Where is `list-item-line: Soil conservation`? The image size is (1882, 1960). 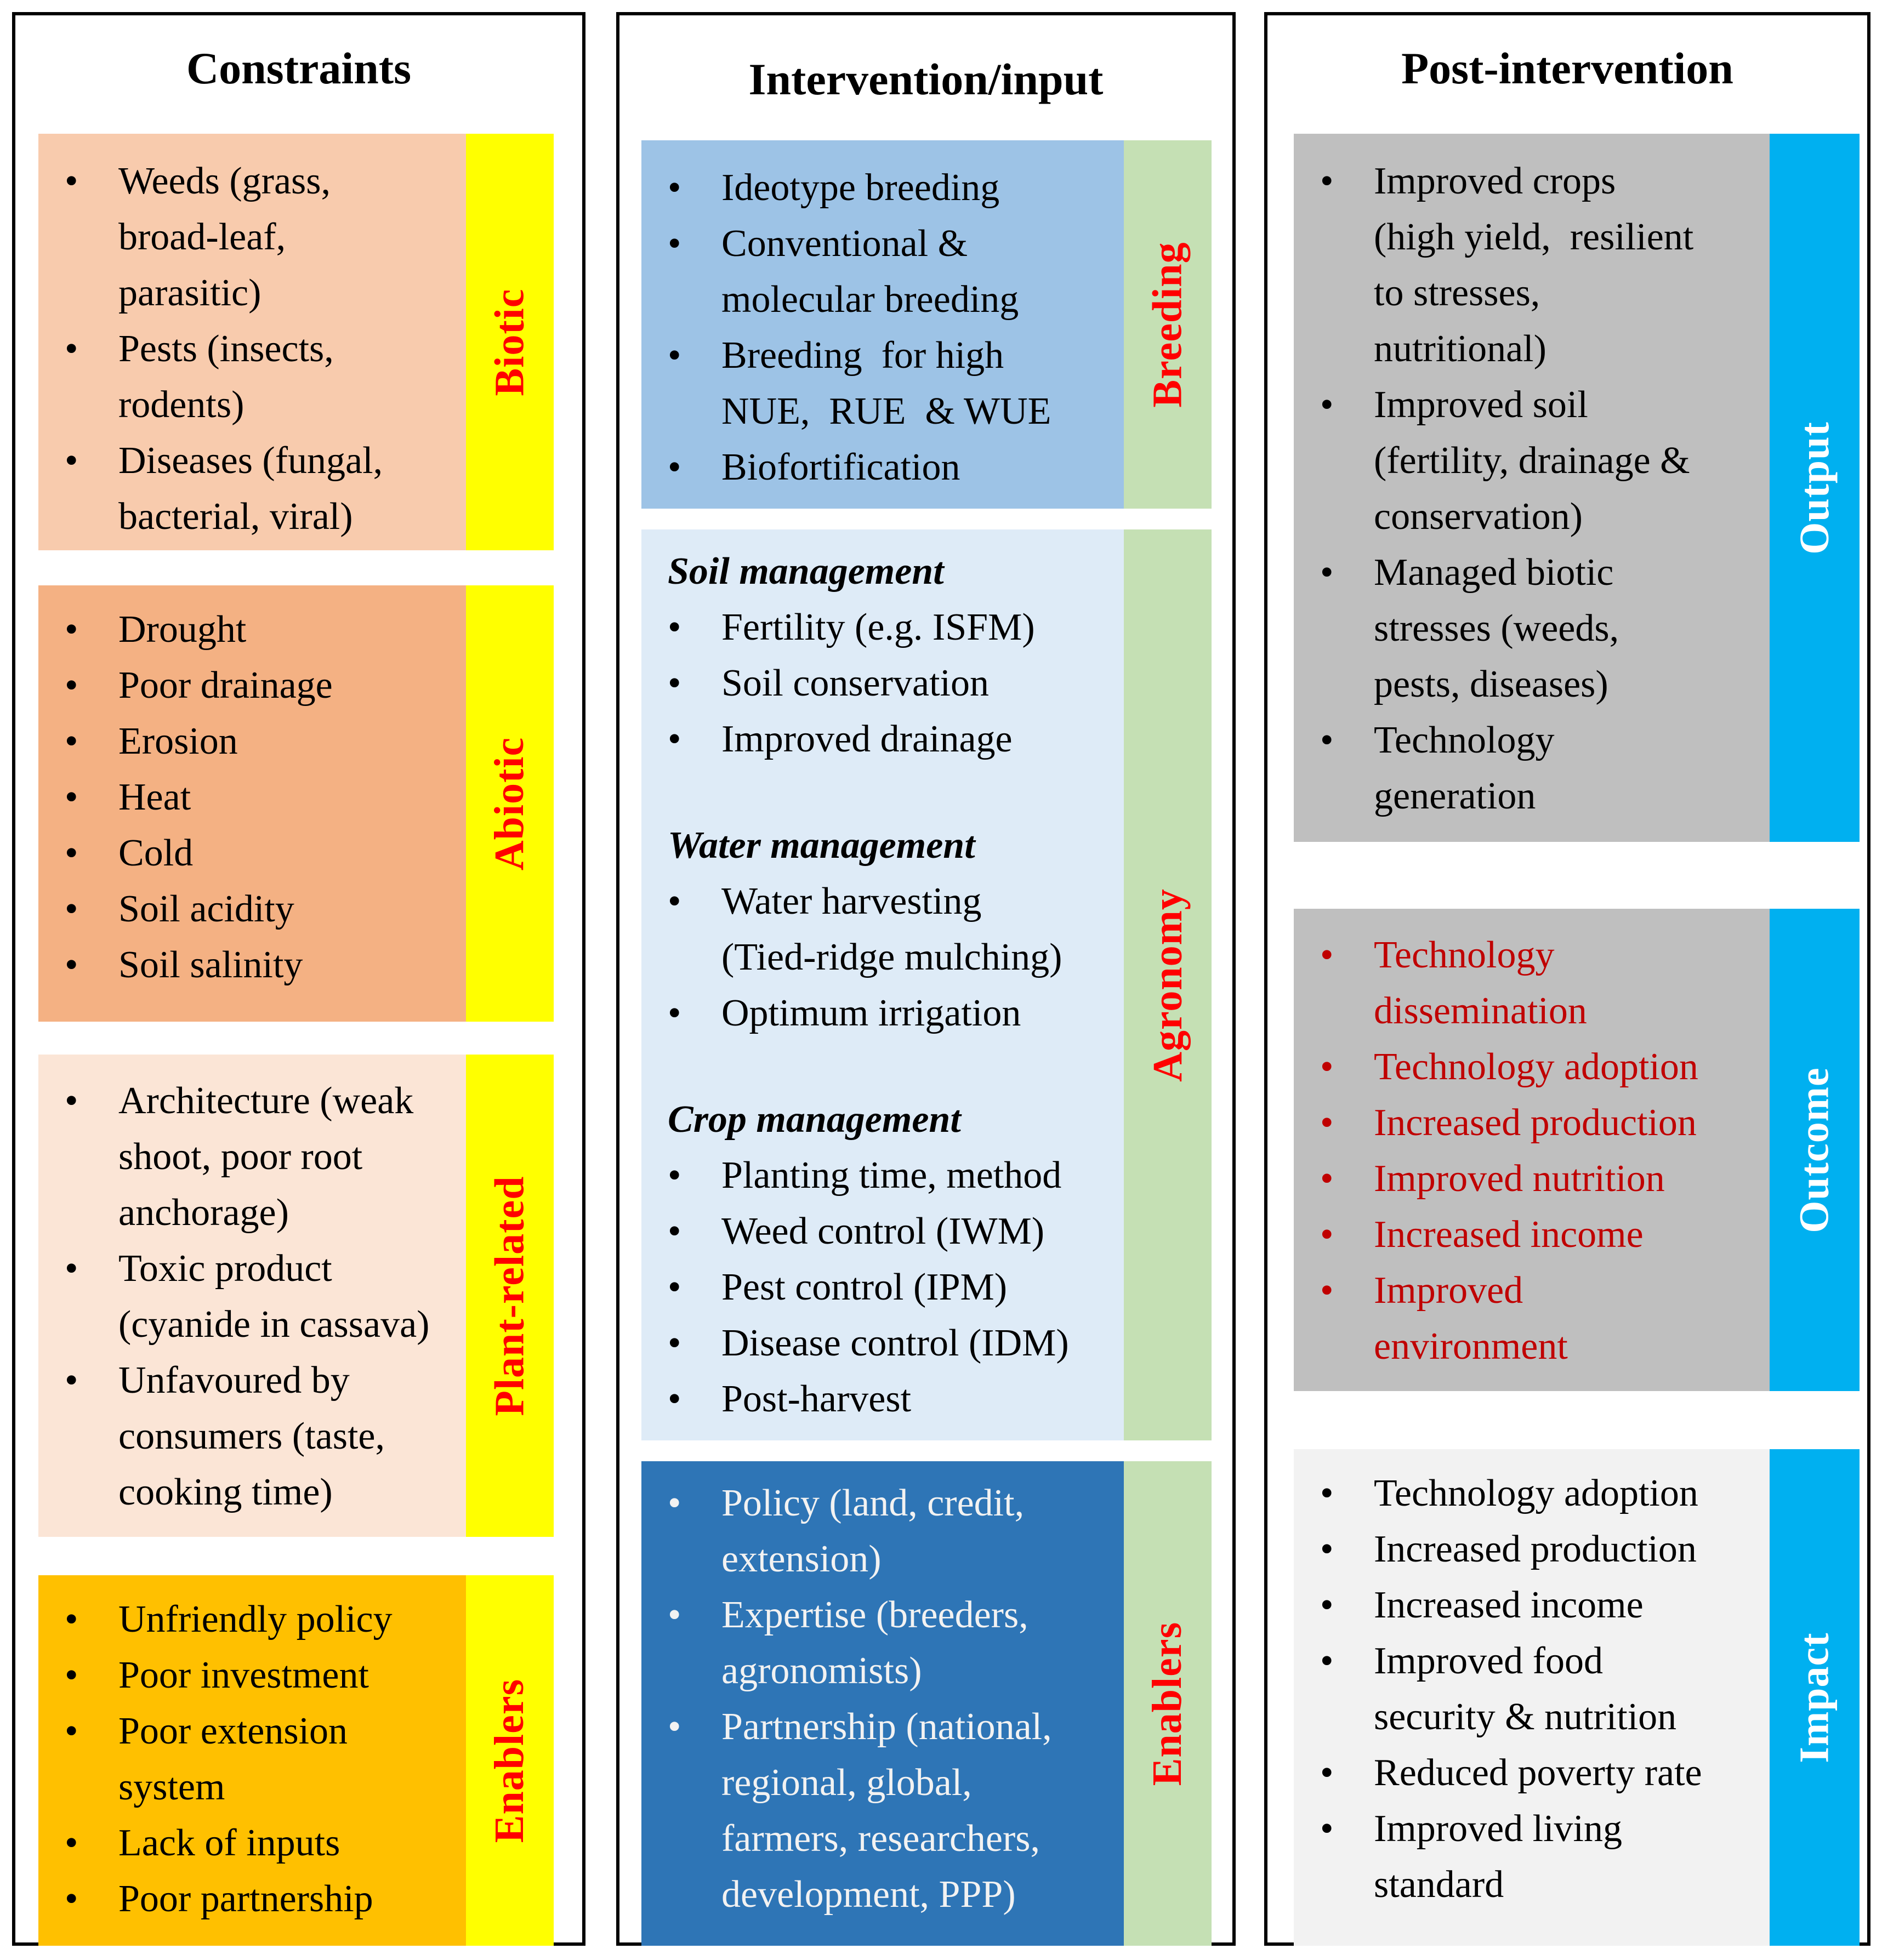 list-item-line: Soil conservation is located at coordinates (855, 683).